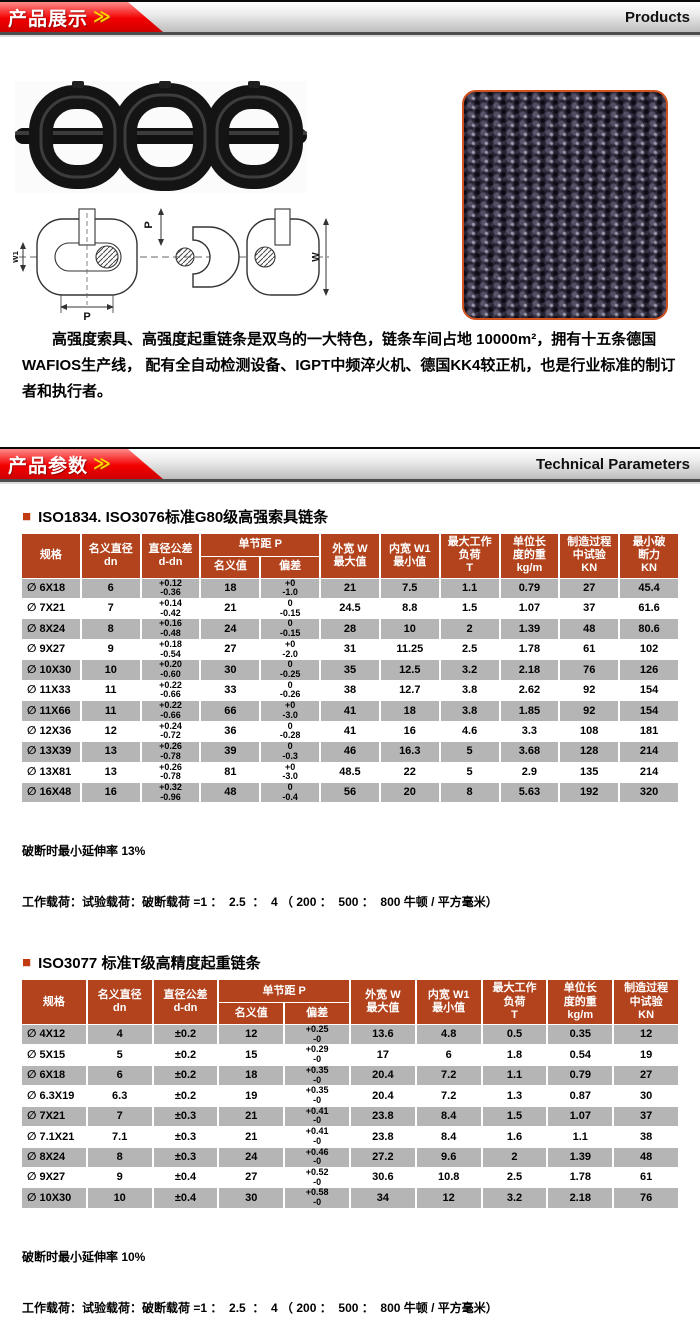 This screenshot has height=1334, width=700. Describe the element at coordinates (529, 690) in the screenshot. I see `table-cell: 2.62` at that location.